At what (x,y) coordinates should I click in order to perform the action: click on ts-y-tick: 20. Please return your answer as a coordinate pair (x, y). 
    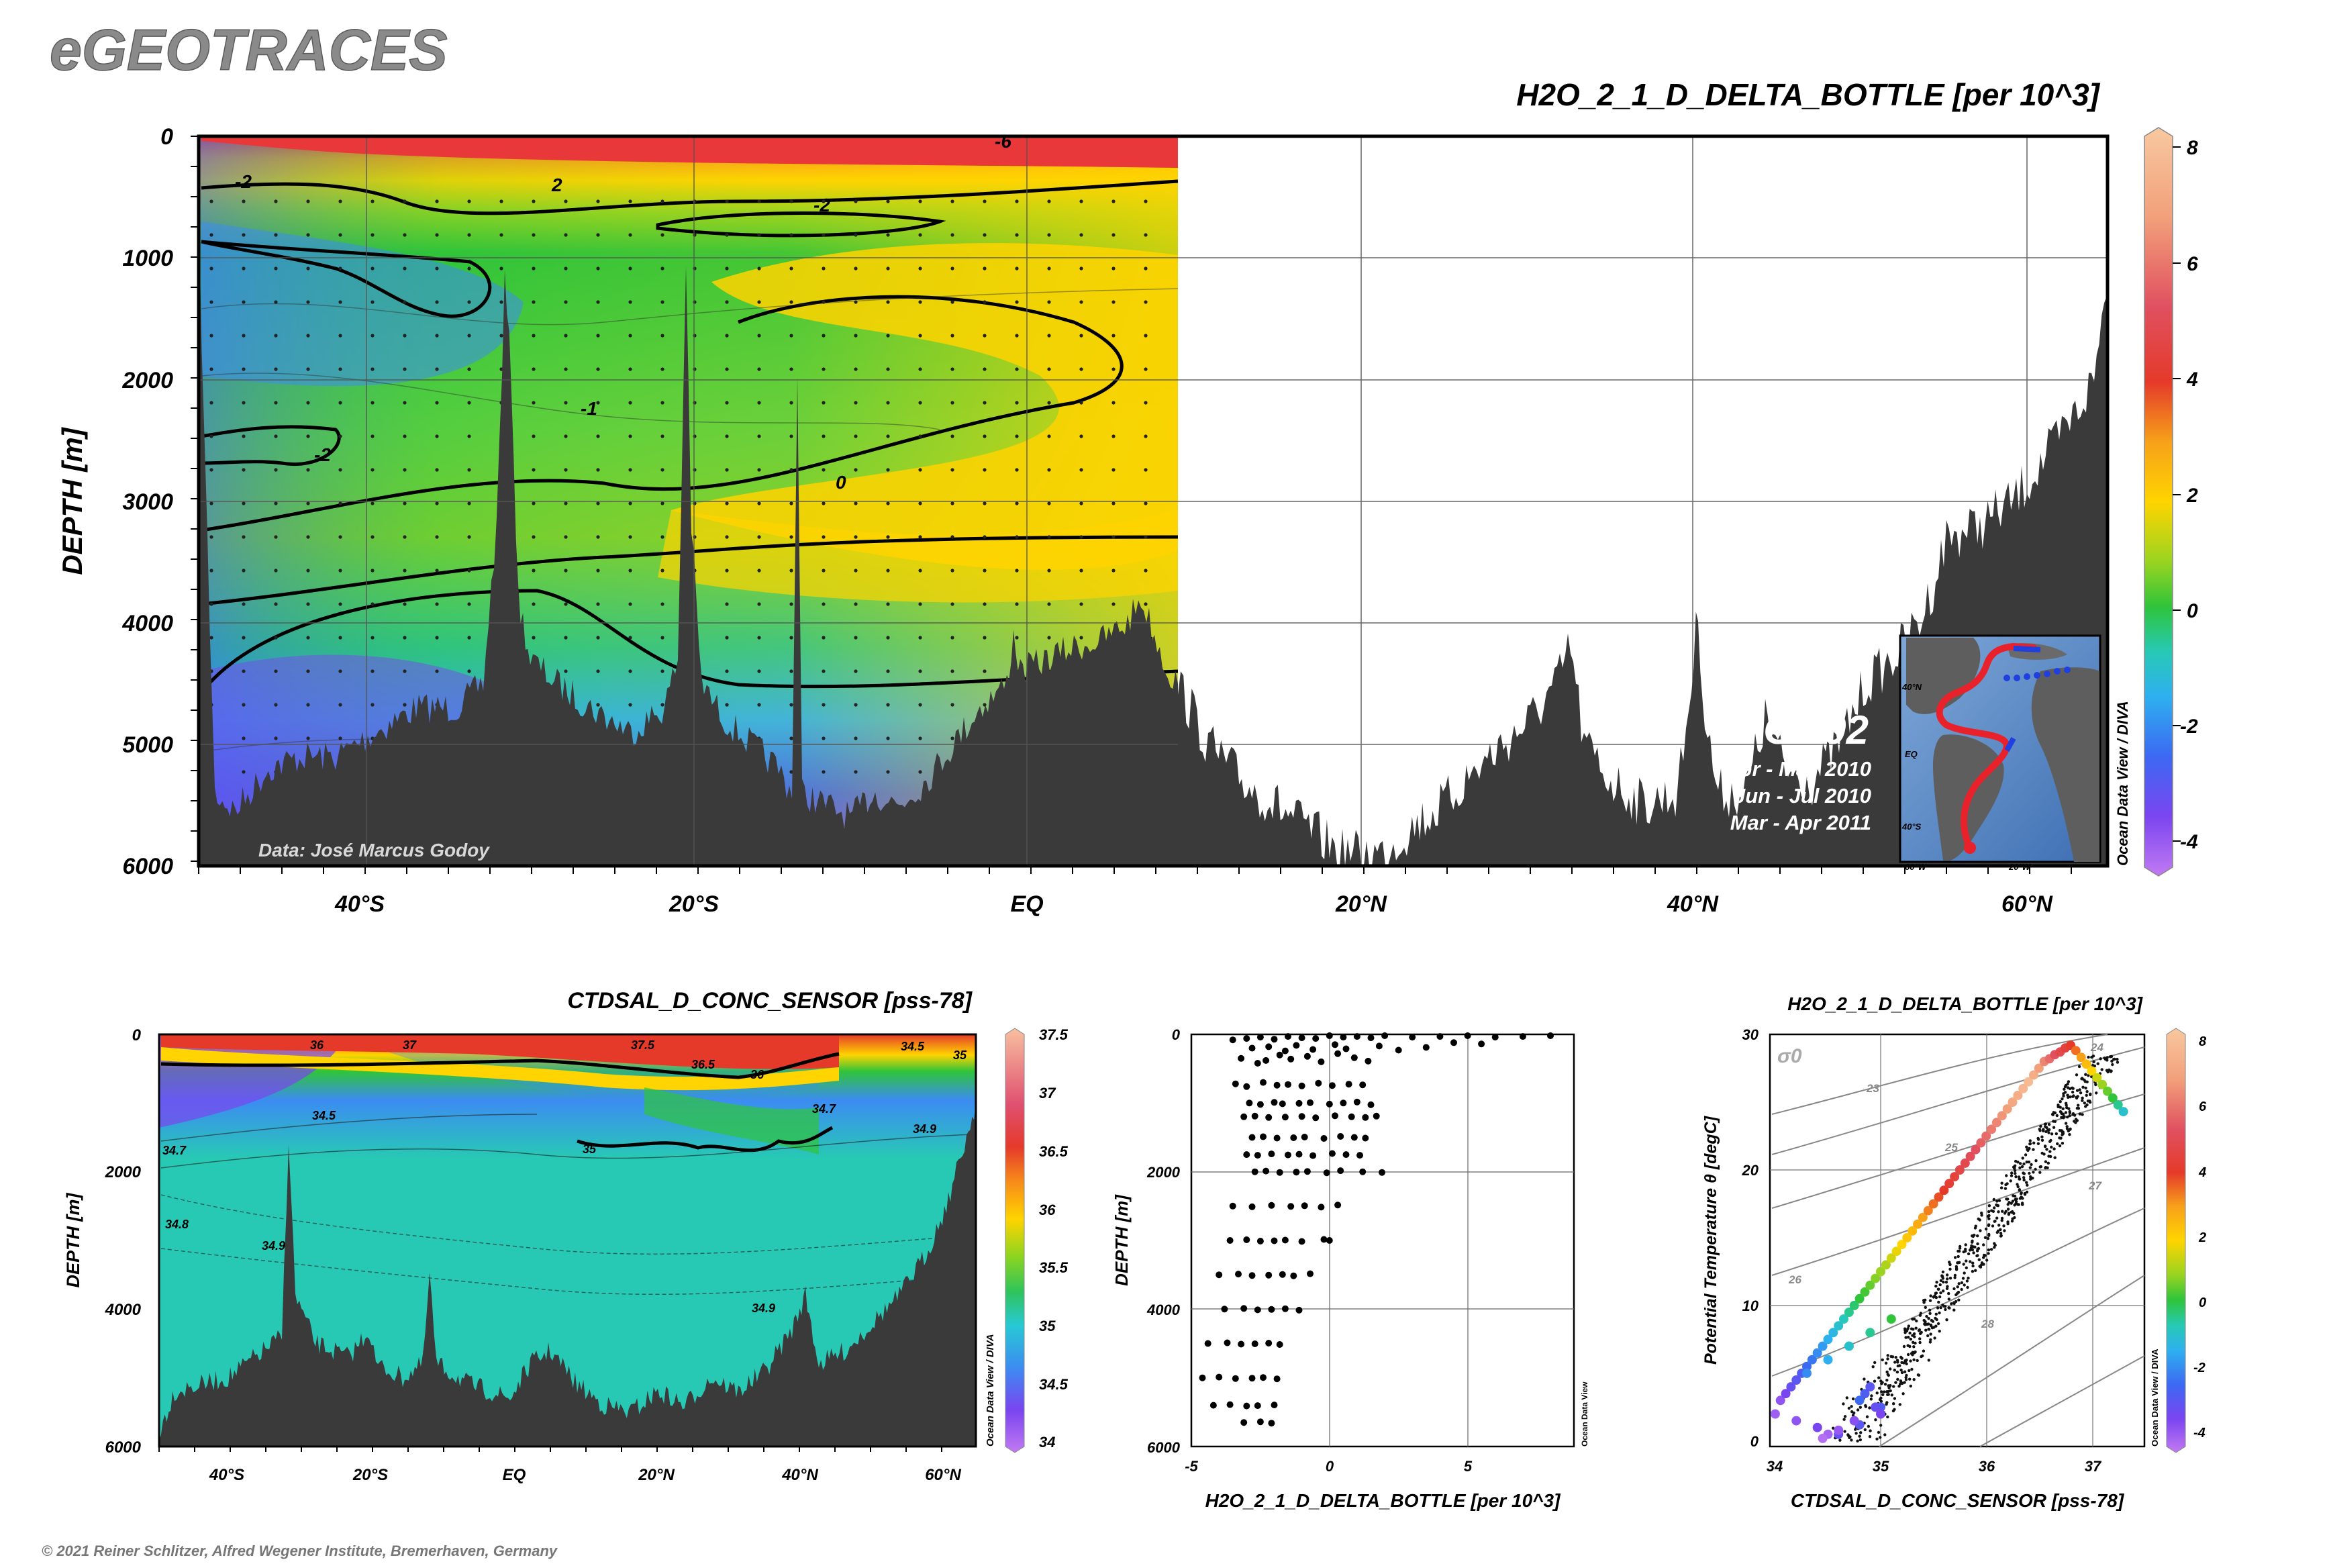
    Looking at the image, I should click on (1750, 1171).